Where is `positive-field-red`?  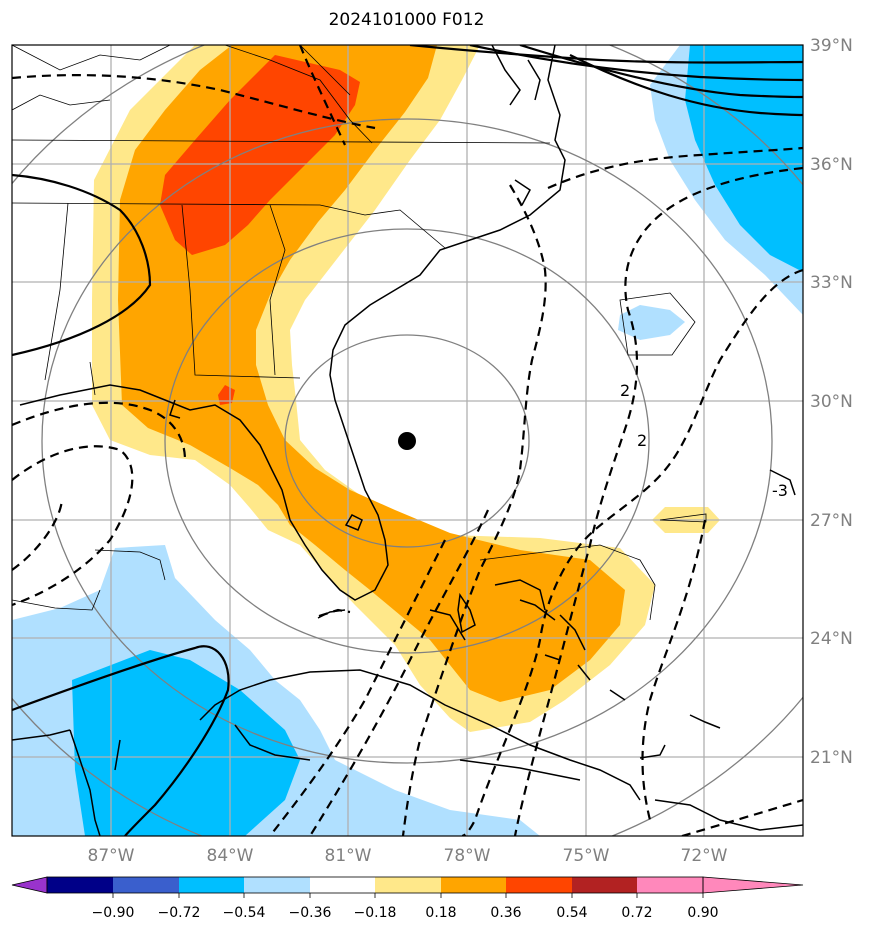 positive-field-red is located at coordinates (260, 230).